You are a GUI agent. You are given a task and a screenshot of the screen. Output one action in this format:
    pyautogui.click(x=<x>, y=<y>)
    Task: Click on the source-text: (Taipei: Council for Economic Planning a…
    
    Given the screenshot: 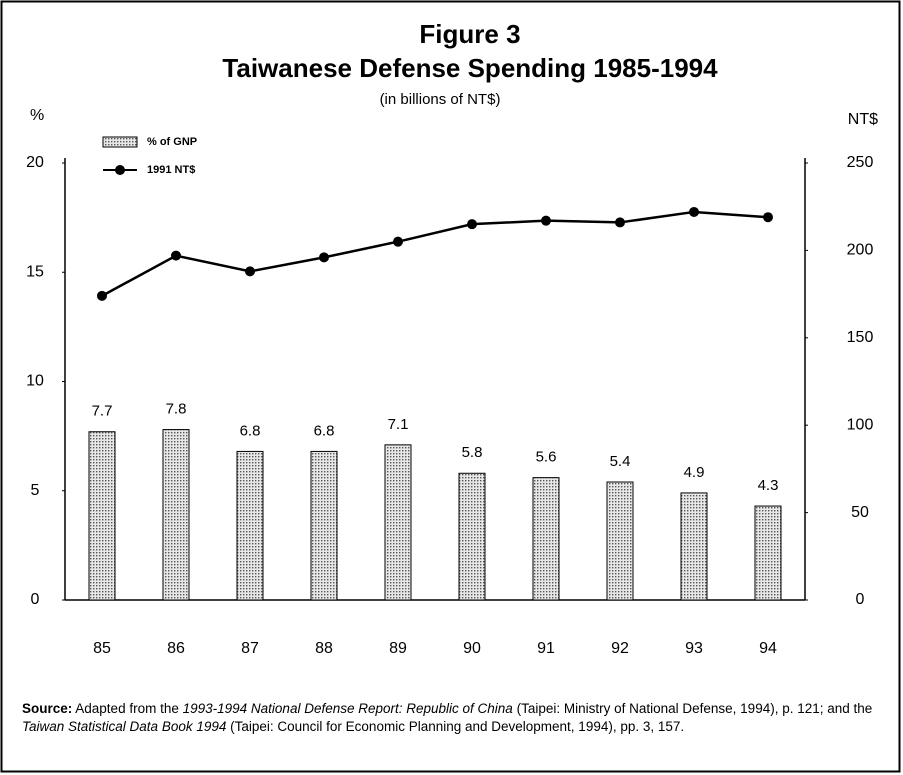 What is the action you would take?
    pyautogui.click(x=455, y=726)
    